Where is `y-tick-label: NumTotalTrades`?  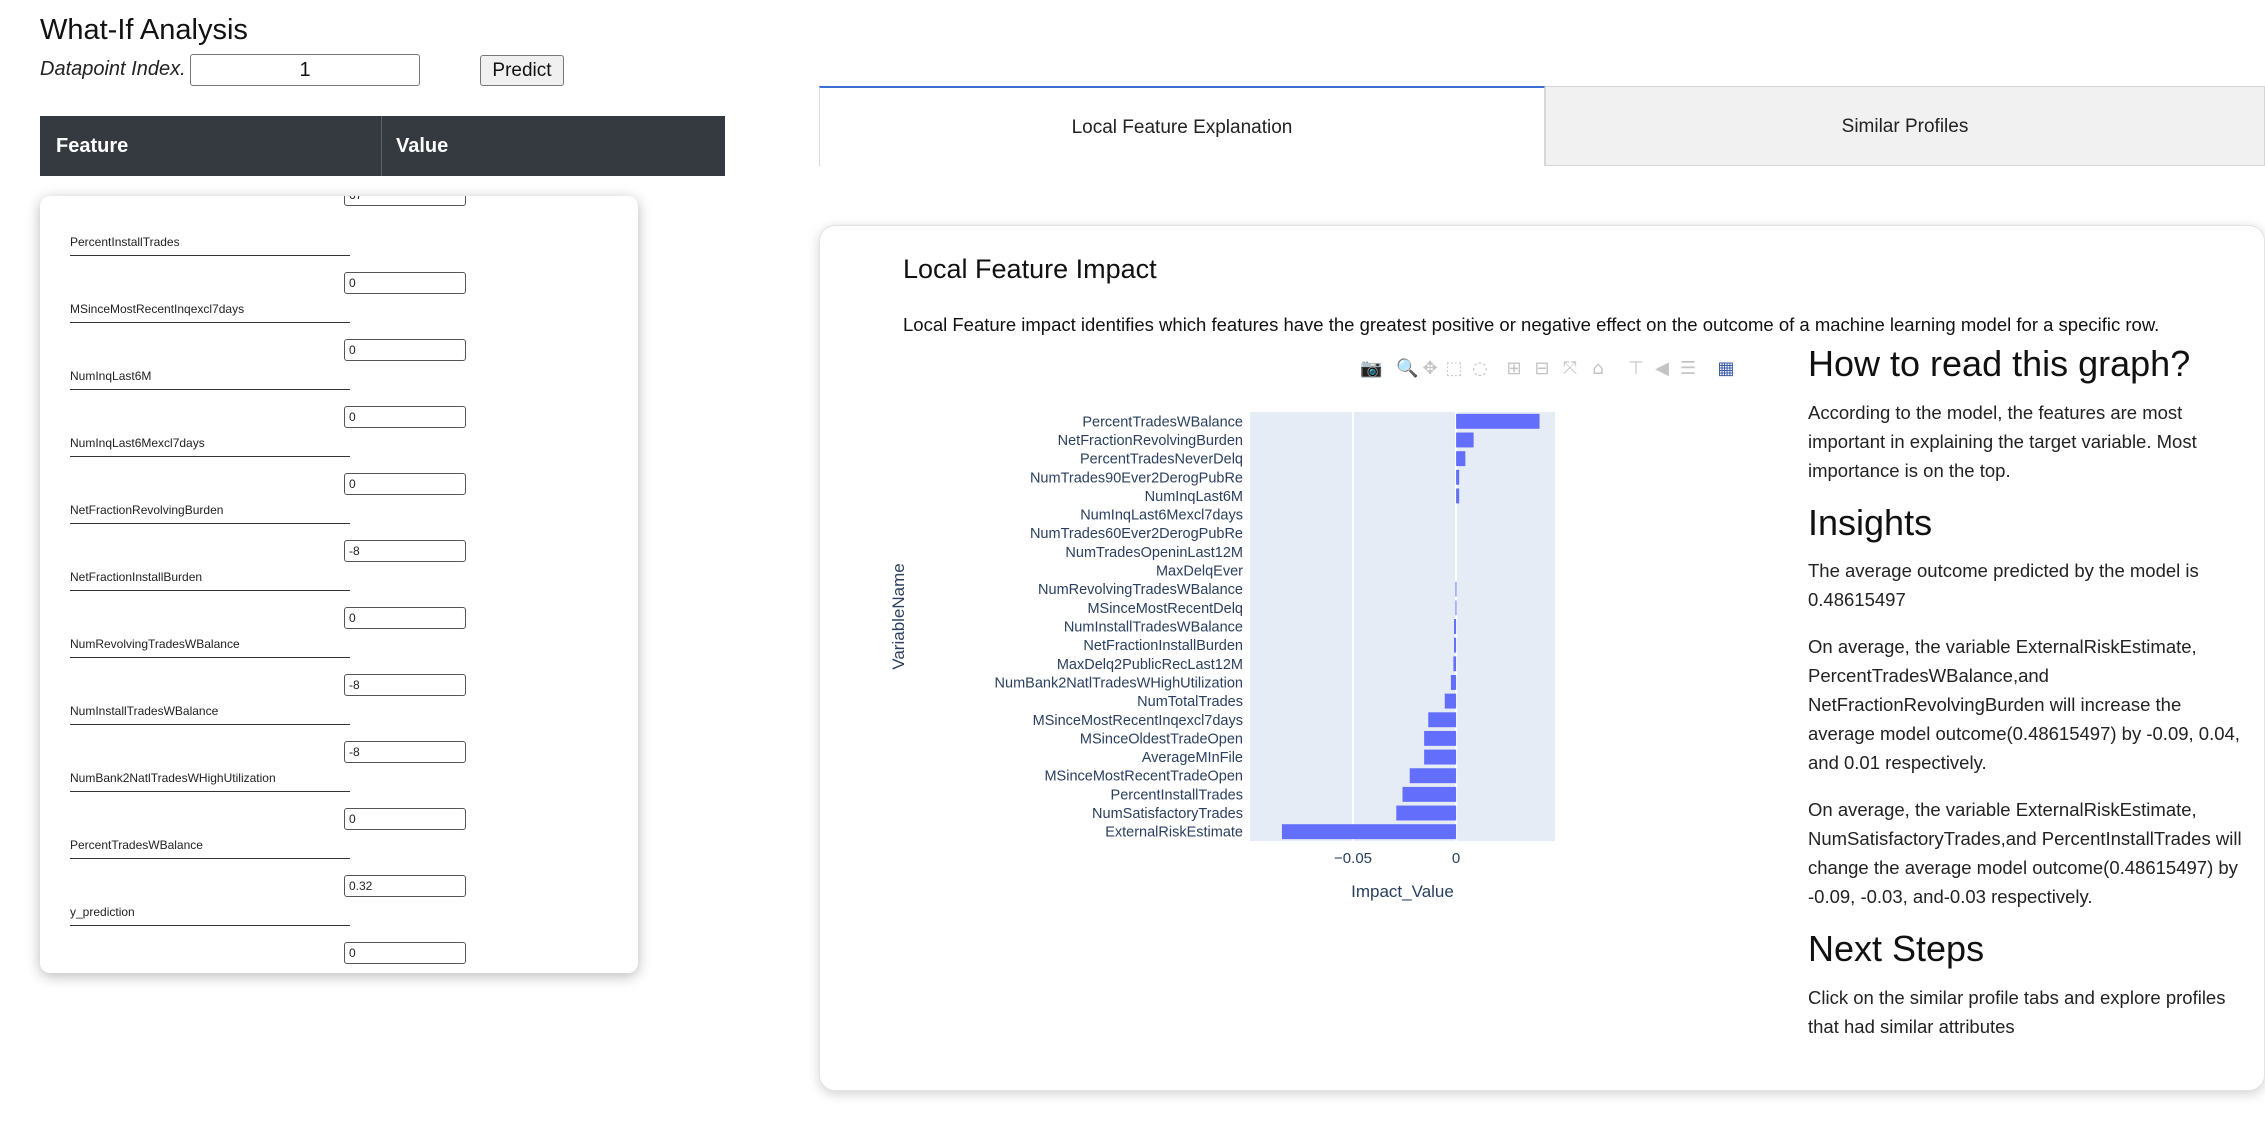
y-tick-label: NumTotalTrades is located at coordinates (1190, 702).